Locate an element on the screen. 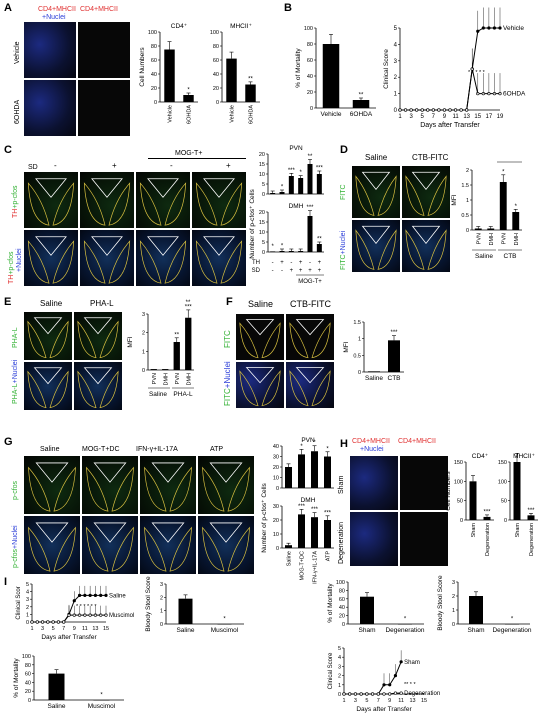 This screenshot has width=538, height=717. i-clinical-stars: * * * * * * is located at coordinates (86, 607).